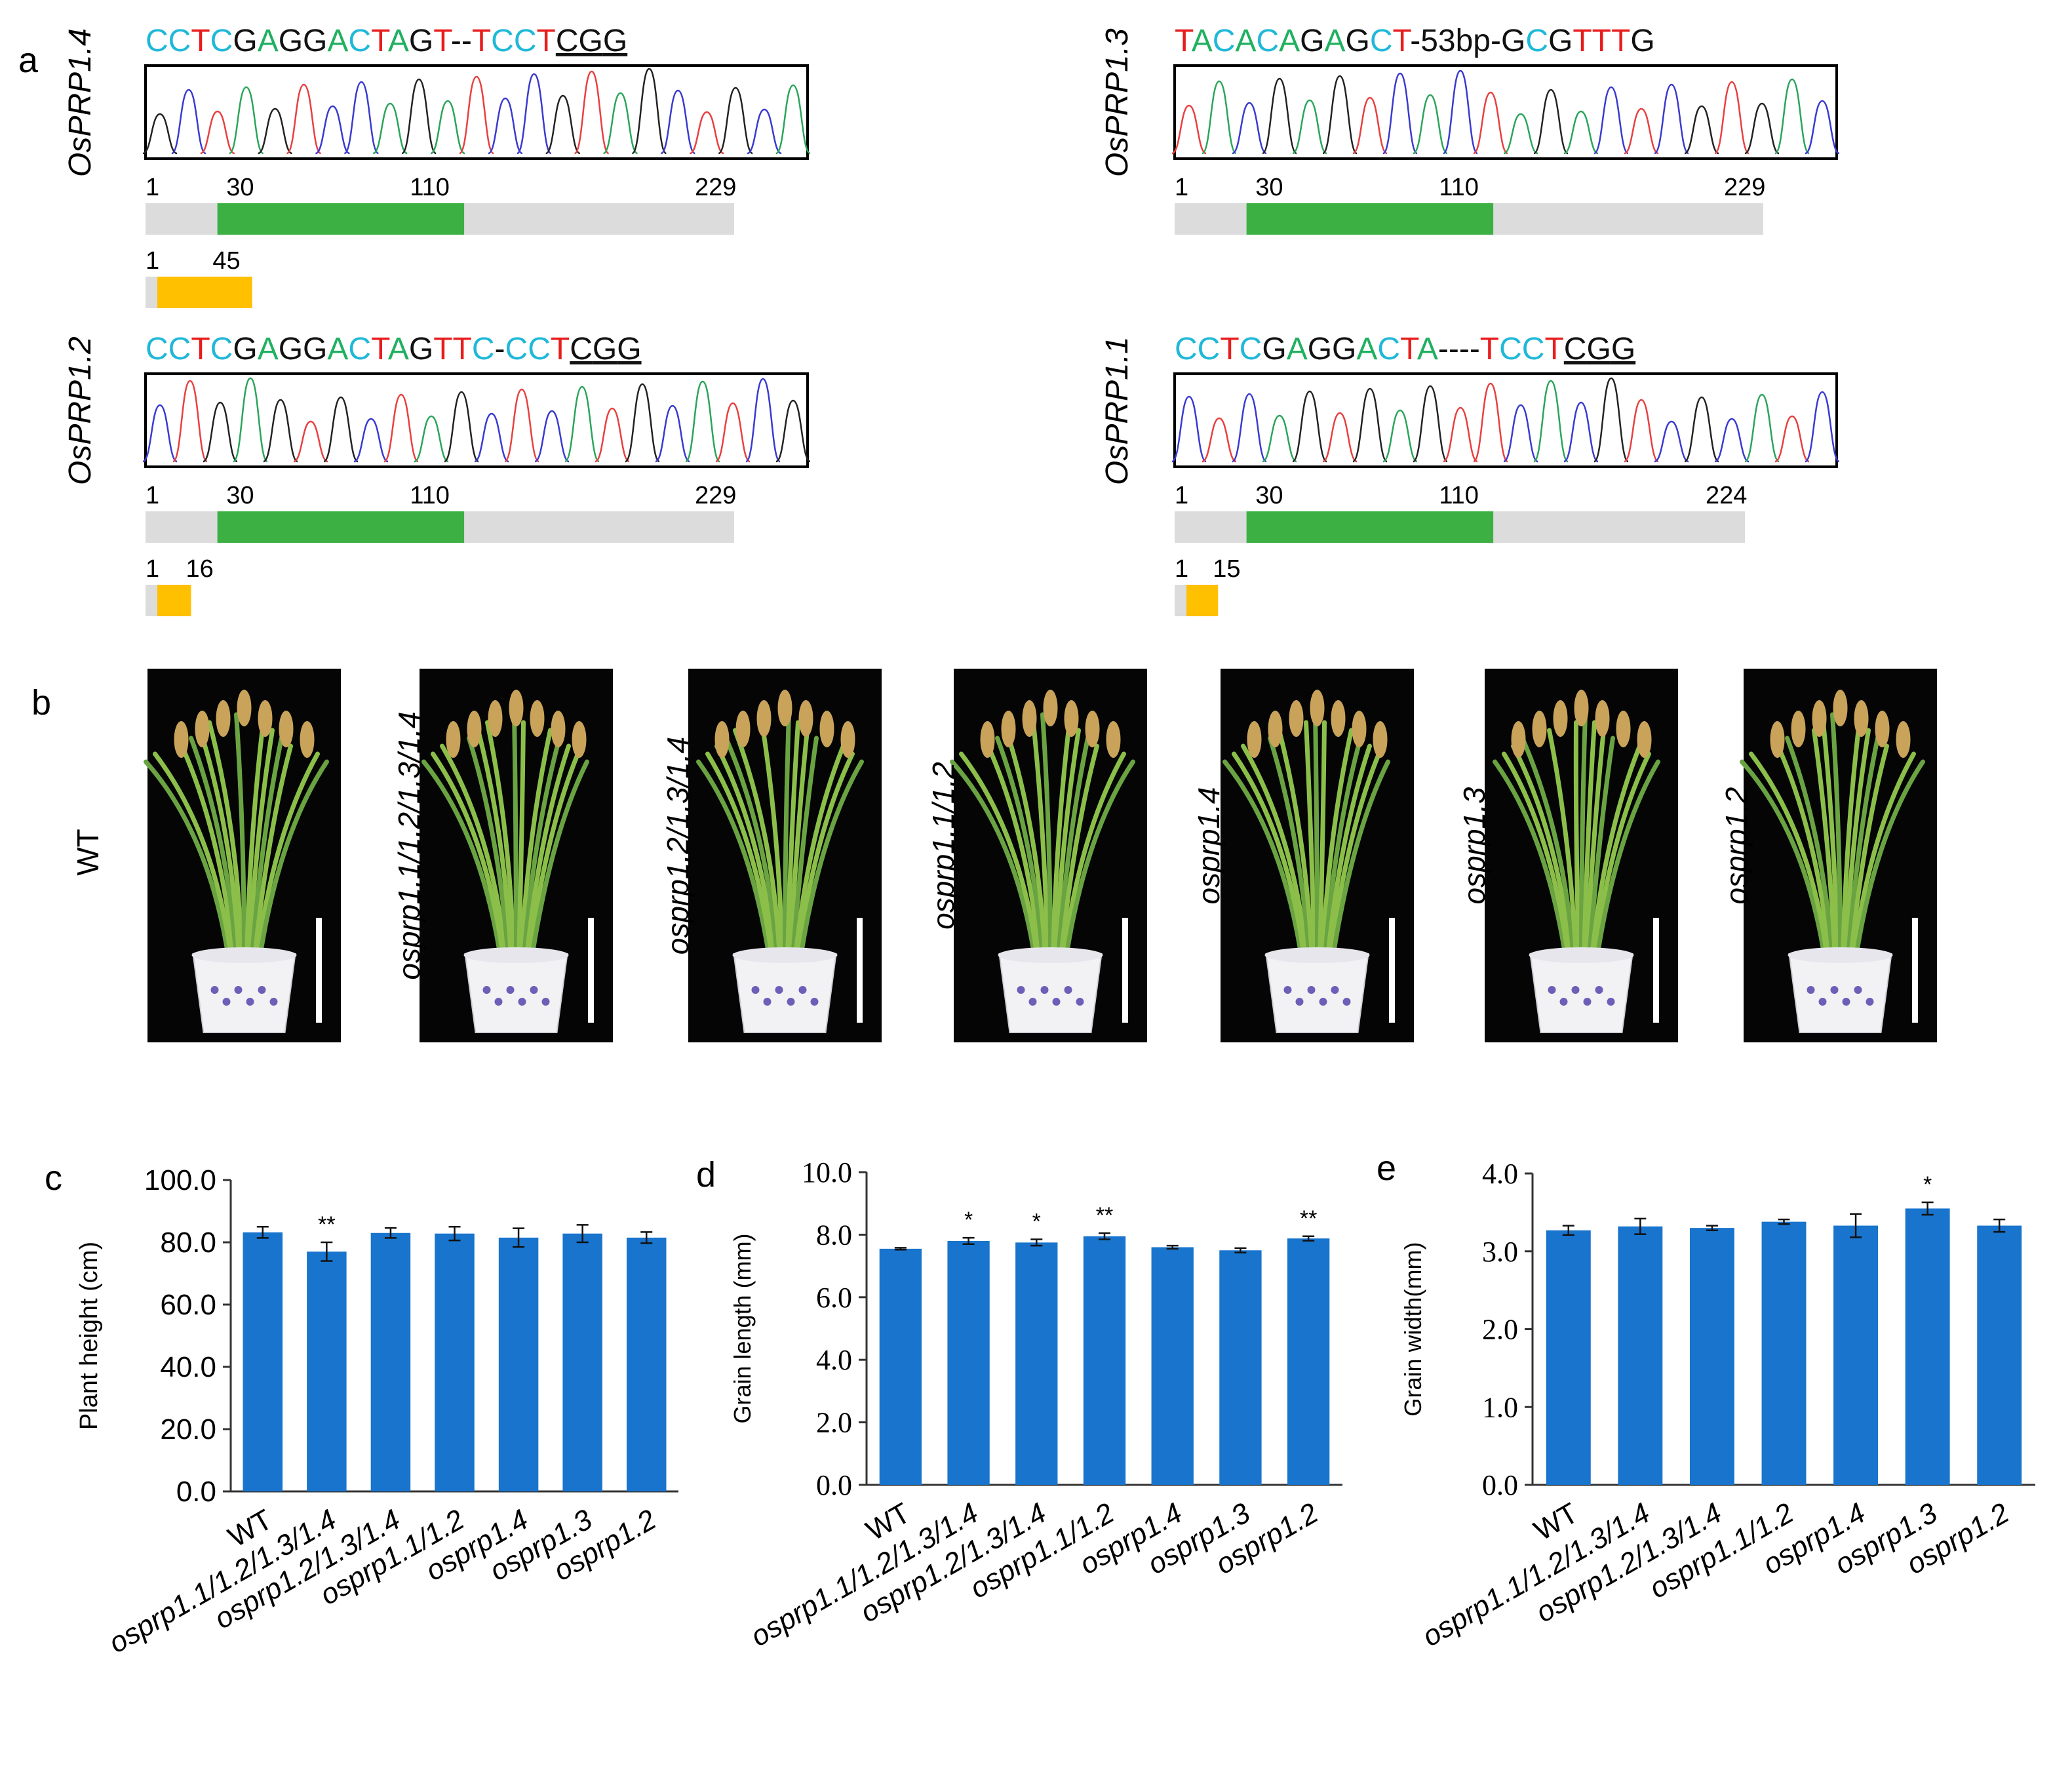  What do you see at coordinates (516, 955) in the screenshot?
I see `pot-rim` at bounding box center [516, 955].